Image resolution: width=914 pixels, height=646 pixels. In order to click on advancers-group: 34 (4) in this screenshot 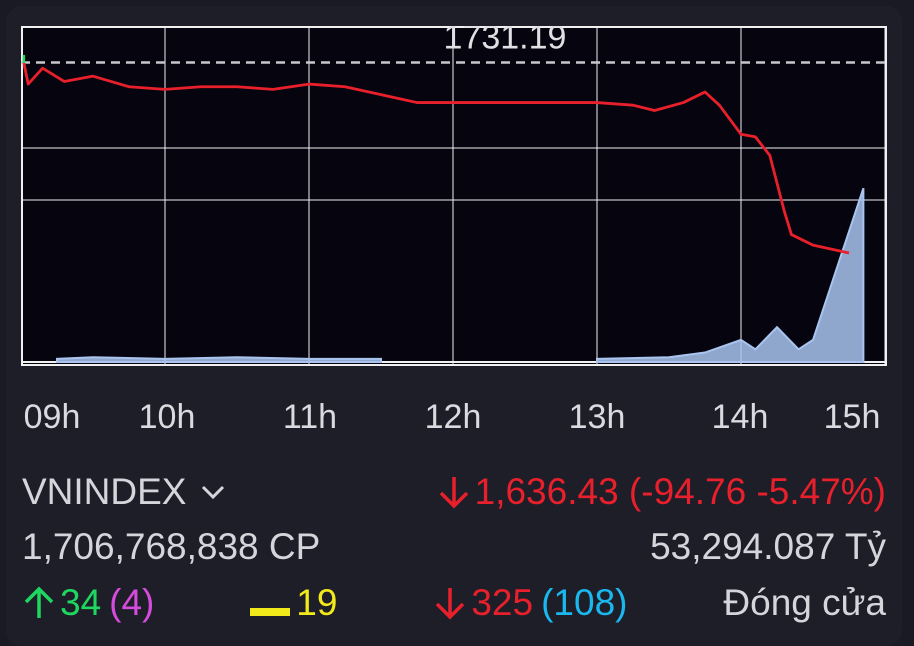, I will do `click(88, 603)`.